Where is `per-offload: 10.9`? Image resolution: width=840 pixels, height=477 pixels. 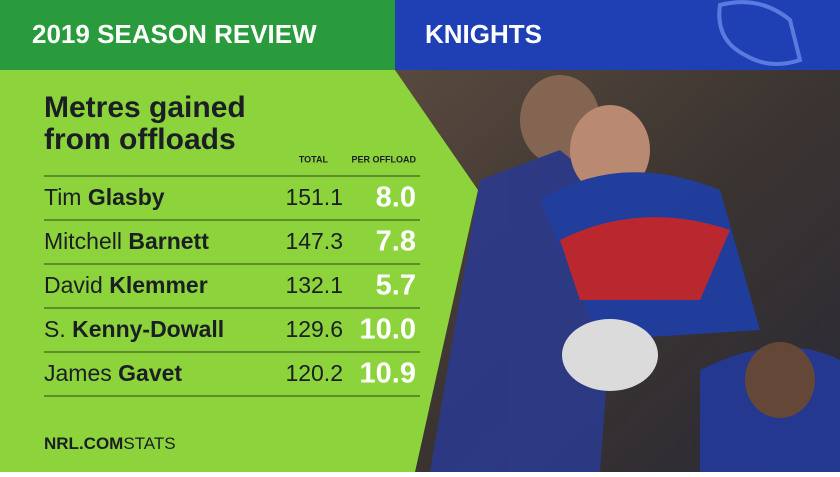
per-offload: 10.9 is located at coordinates (388, 374).